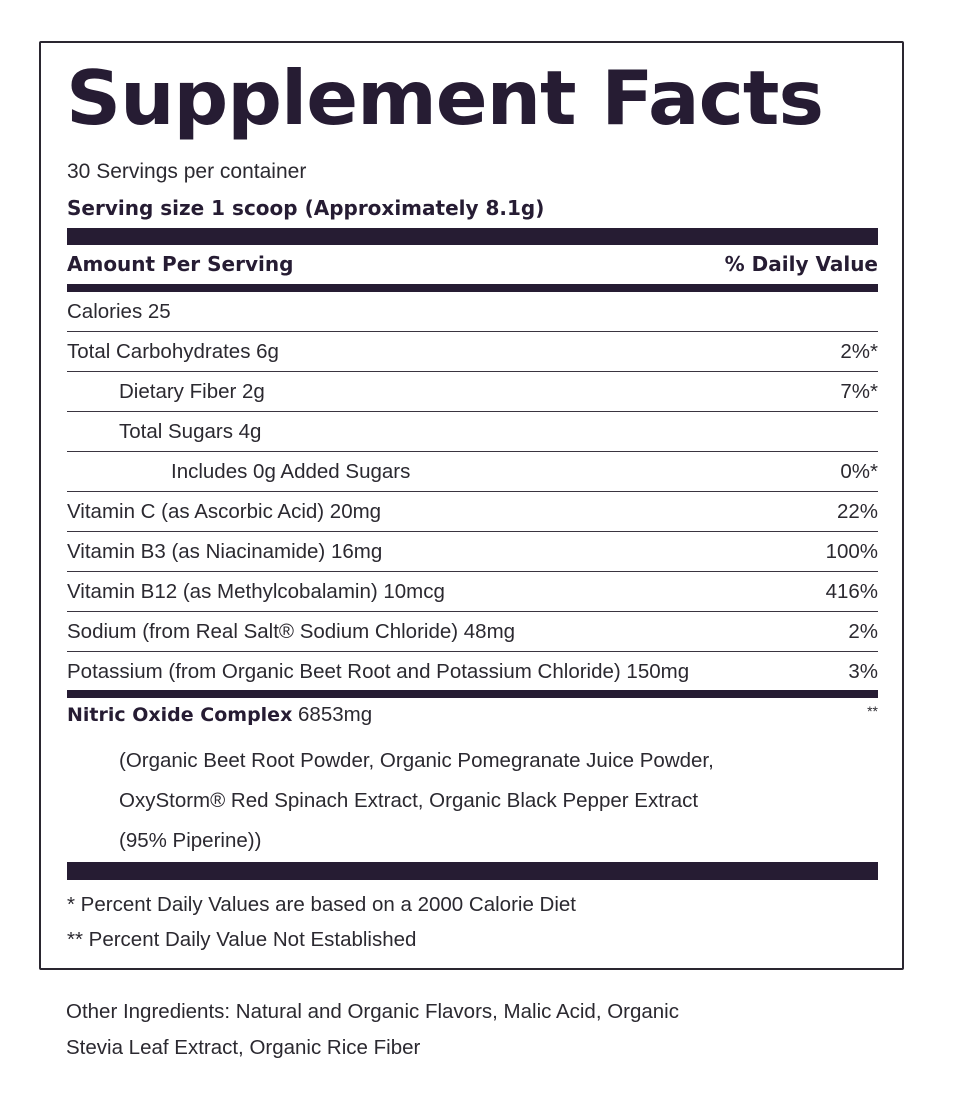 The width and height of the screenshot is (960, 1101). I want to click on nutrient-daily-value: 7%*, so click(859, 391).